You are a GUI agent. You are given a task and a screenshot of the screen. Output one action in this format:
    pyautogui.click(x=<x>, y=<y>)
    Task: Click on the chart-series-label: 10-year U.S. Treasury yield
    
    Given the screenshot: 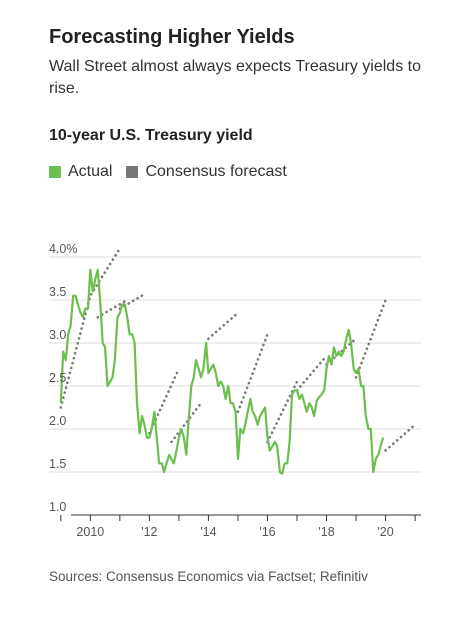 What is the action you would take?
    pyautogui.click(x=151, y=135)
    